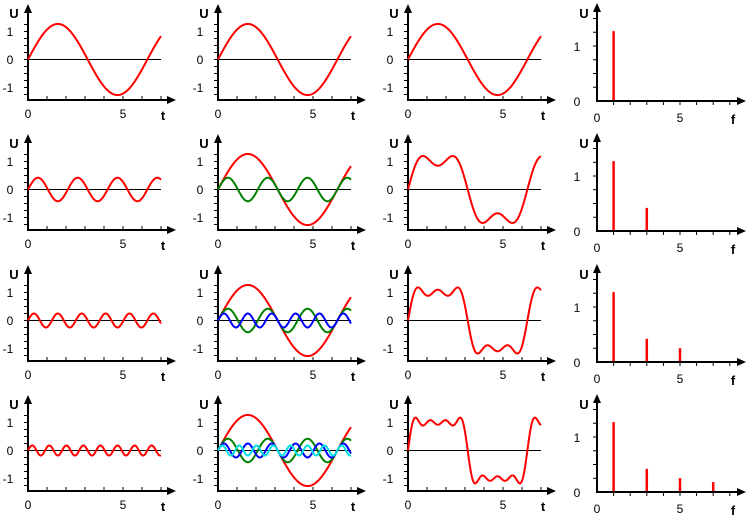 This screenshot has height=517, width=748. I want to click on time-plot-r2-c2: U 1 0 -1 0 5 t, so click(279, 193).